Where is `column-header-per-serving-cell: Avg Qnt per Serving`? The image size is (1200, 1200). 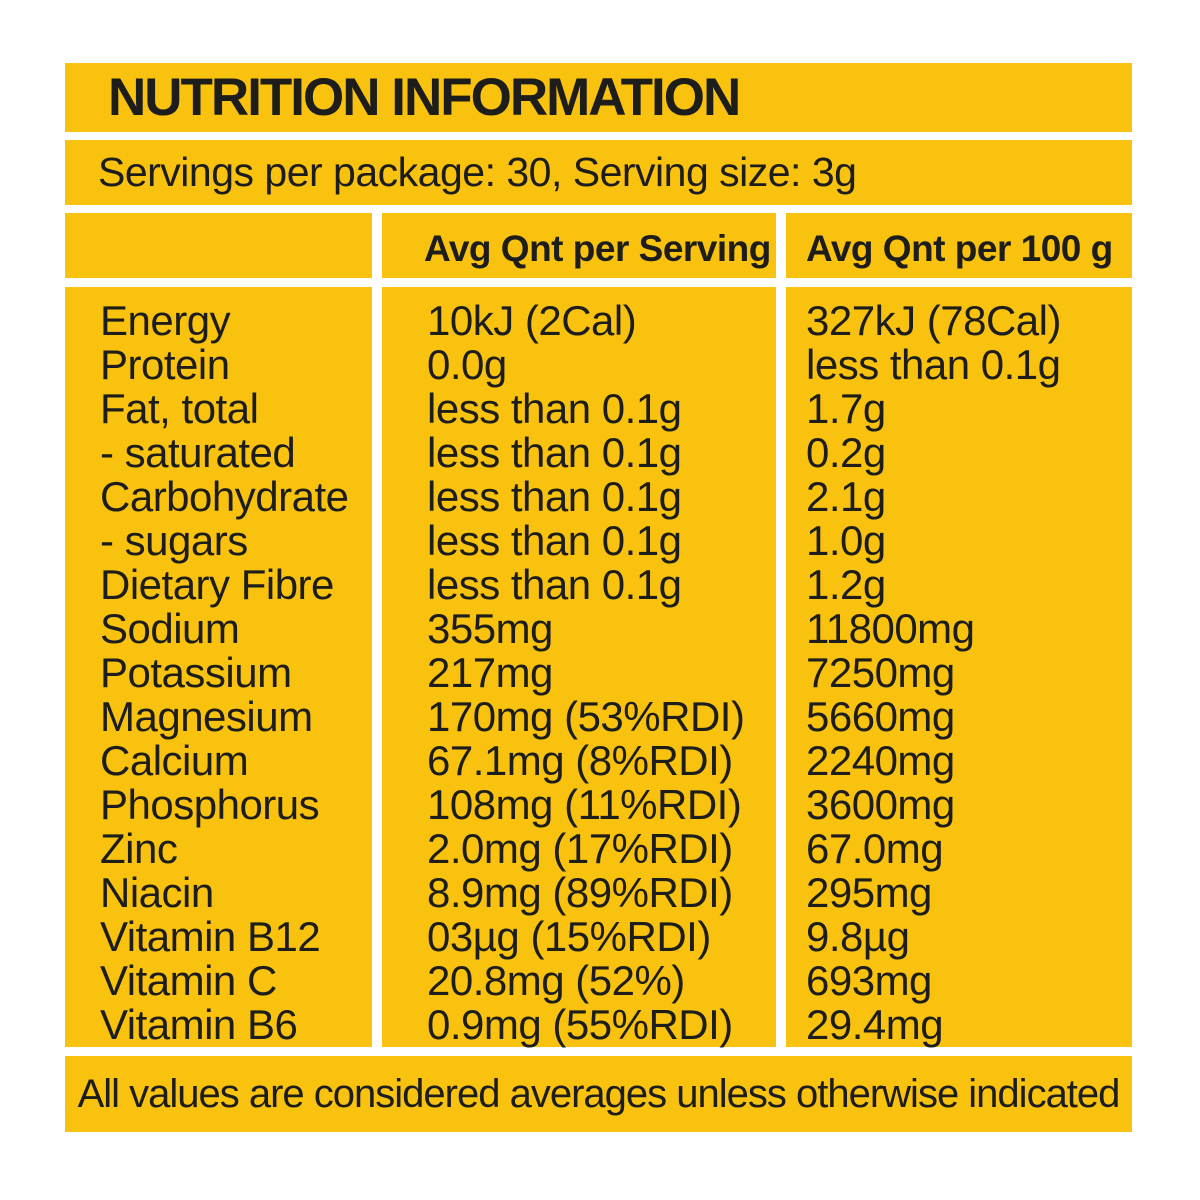 column-header-per-serving-cell: Avg Qnt per Serving is located at coordinates (579, 245).